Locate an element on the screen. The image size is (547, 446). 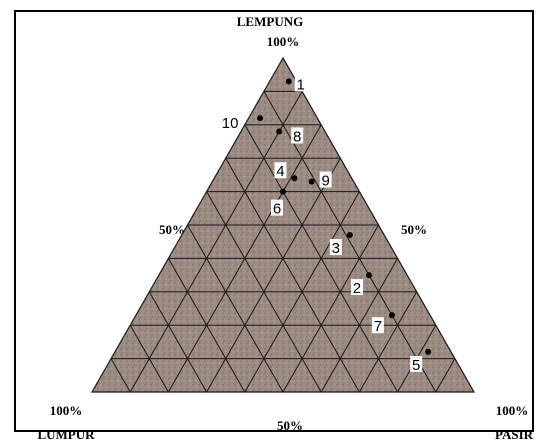
sample-label-3: 3 is located at coordinates (336, 248).